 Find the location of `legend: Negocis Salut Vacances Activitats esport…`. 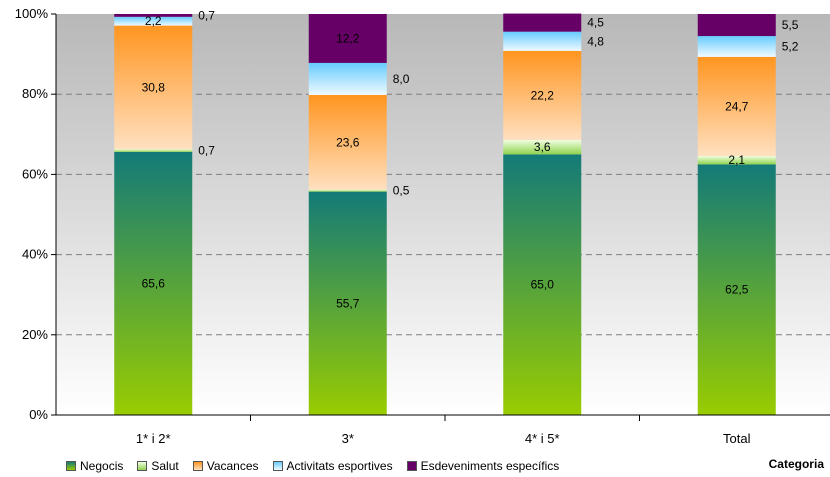

legend: Negocis Salut Vacances Activitats esport… is located at coordinates (319, 466).